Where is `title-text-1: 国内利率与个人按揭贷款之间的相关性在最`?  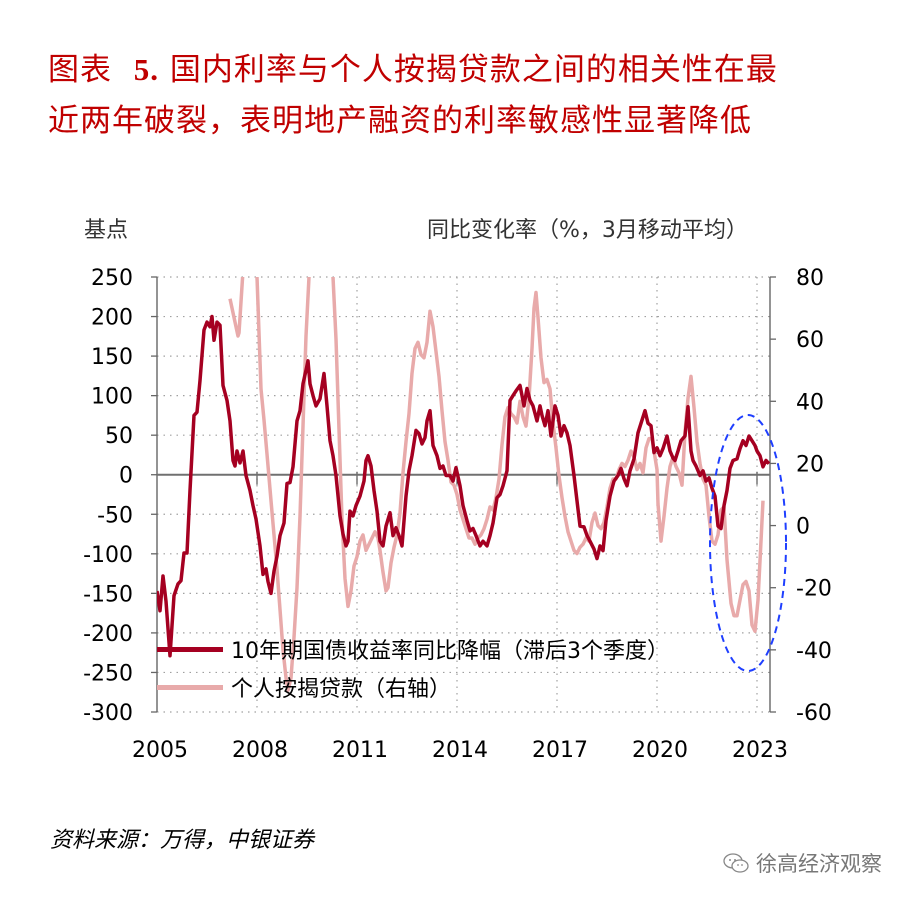
title-text-1: 国内利率与个人按揭贷款之间的相关性在最 is located at coordinates (473, 70).